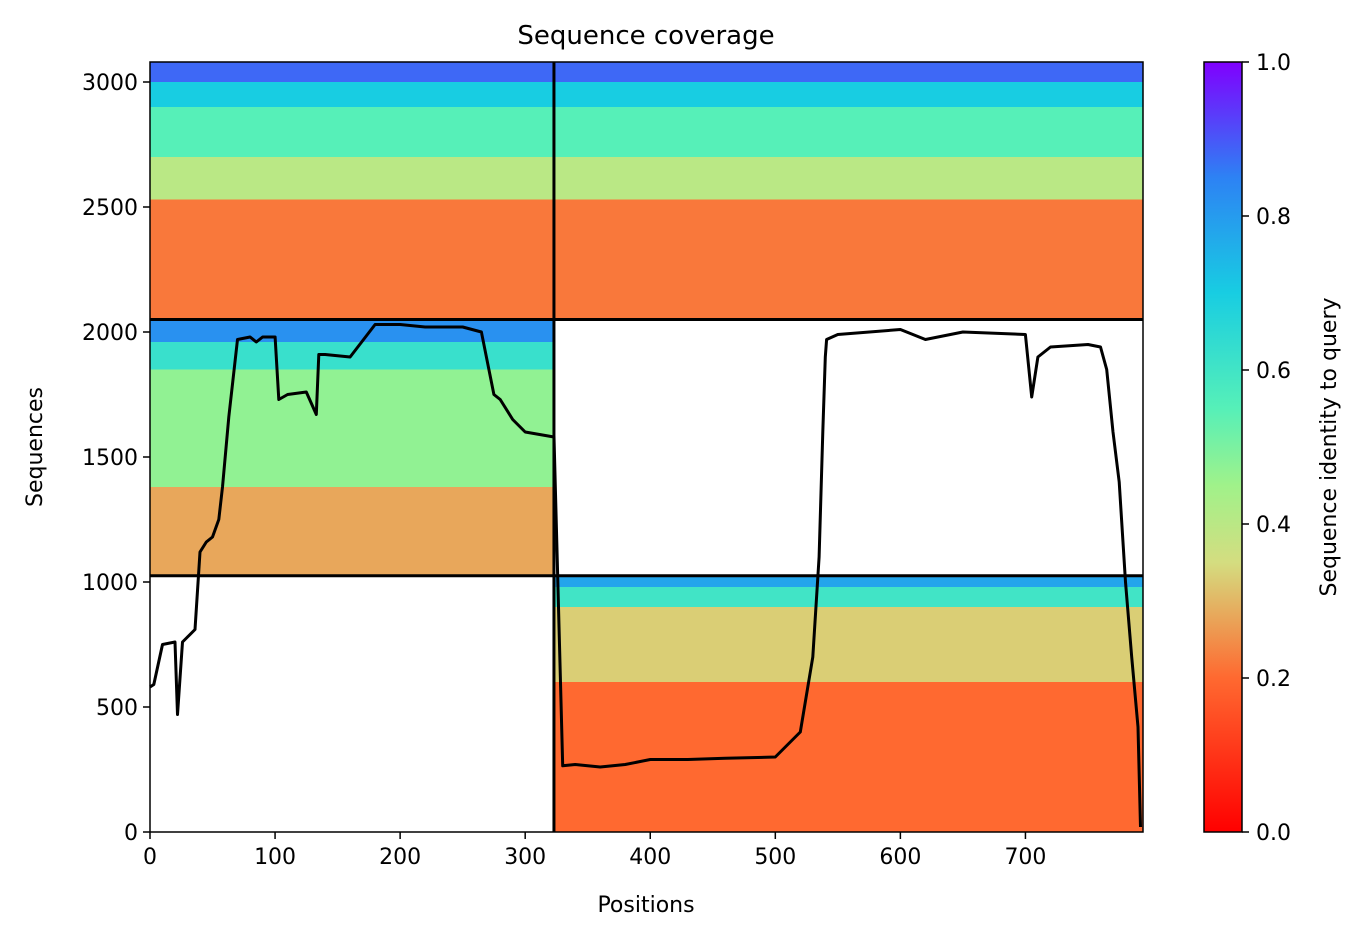 This screenshot has height=939, width=1364. I want to click on colorbar-ticks: 0.0 0.2 0.4 0.6 0.8 1.0, so click(1266, 448).